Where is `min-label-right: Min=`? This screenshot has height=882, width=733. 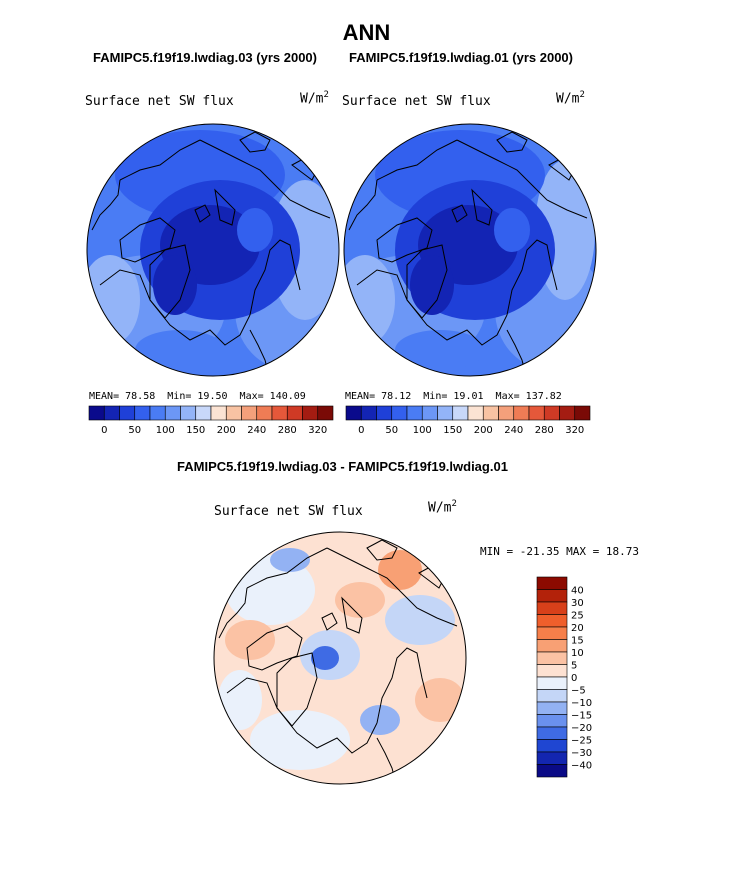 min-label-right: Min= is located at coordinates (435, 396).